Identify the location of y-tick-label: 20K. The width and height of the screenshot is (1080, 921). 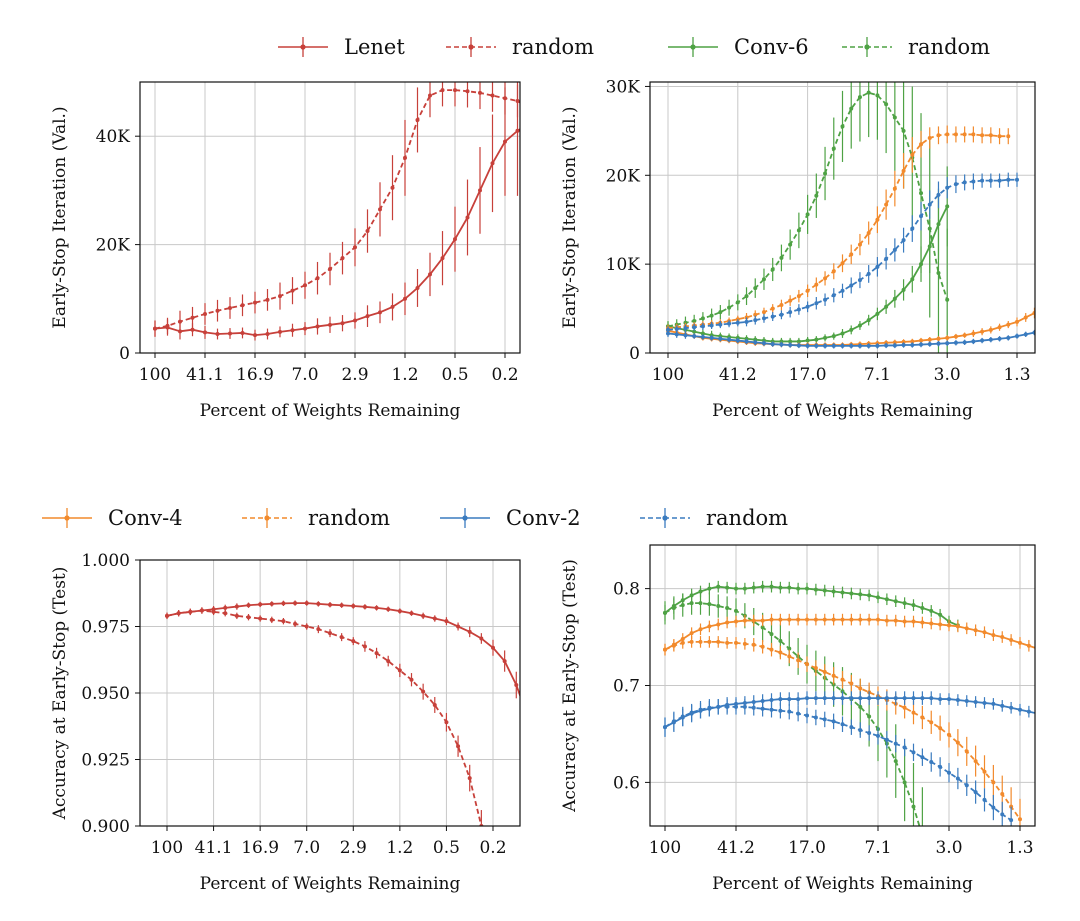
(113, 246).